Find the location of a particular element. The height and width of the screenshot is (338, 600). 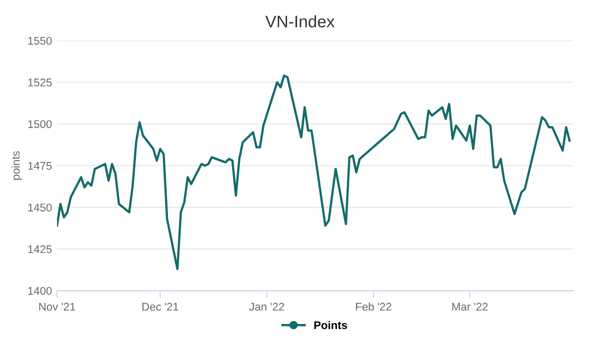

y-tick-label: 1500 is located at coordinates (40, 124).